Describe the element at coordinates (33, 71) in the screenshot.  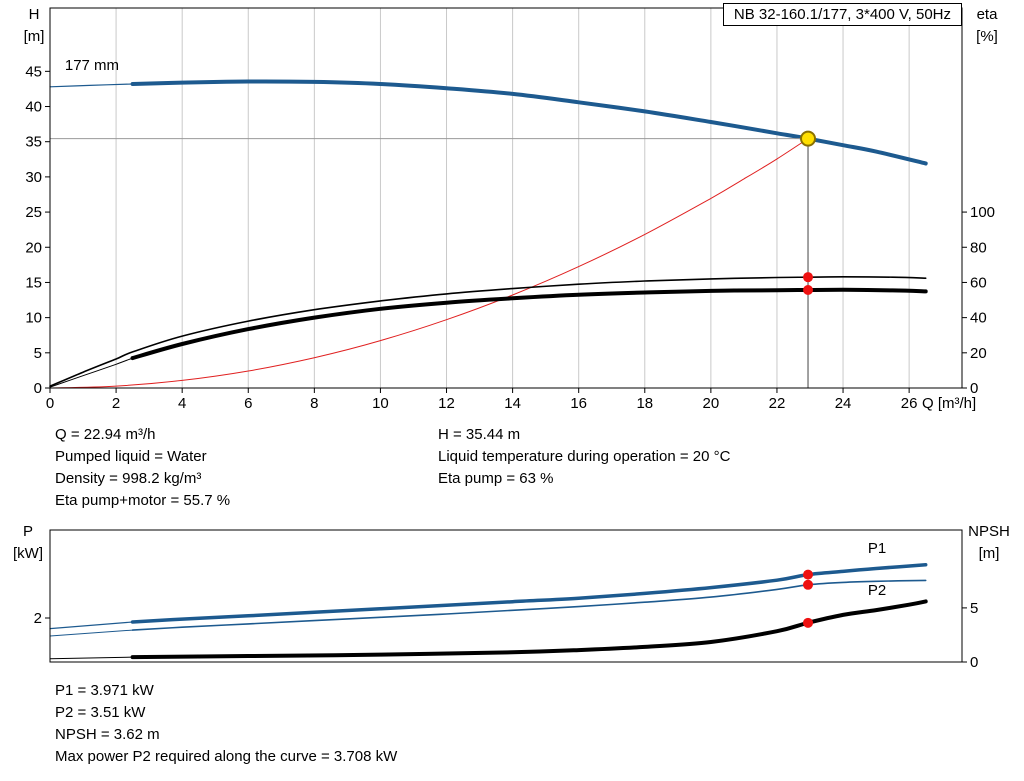
I see `y-left-tick-label: 45` at that location.